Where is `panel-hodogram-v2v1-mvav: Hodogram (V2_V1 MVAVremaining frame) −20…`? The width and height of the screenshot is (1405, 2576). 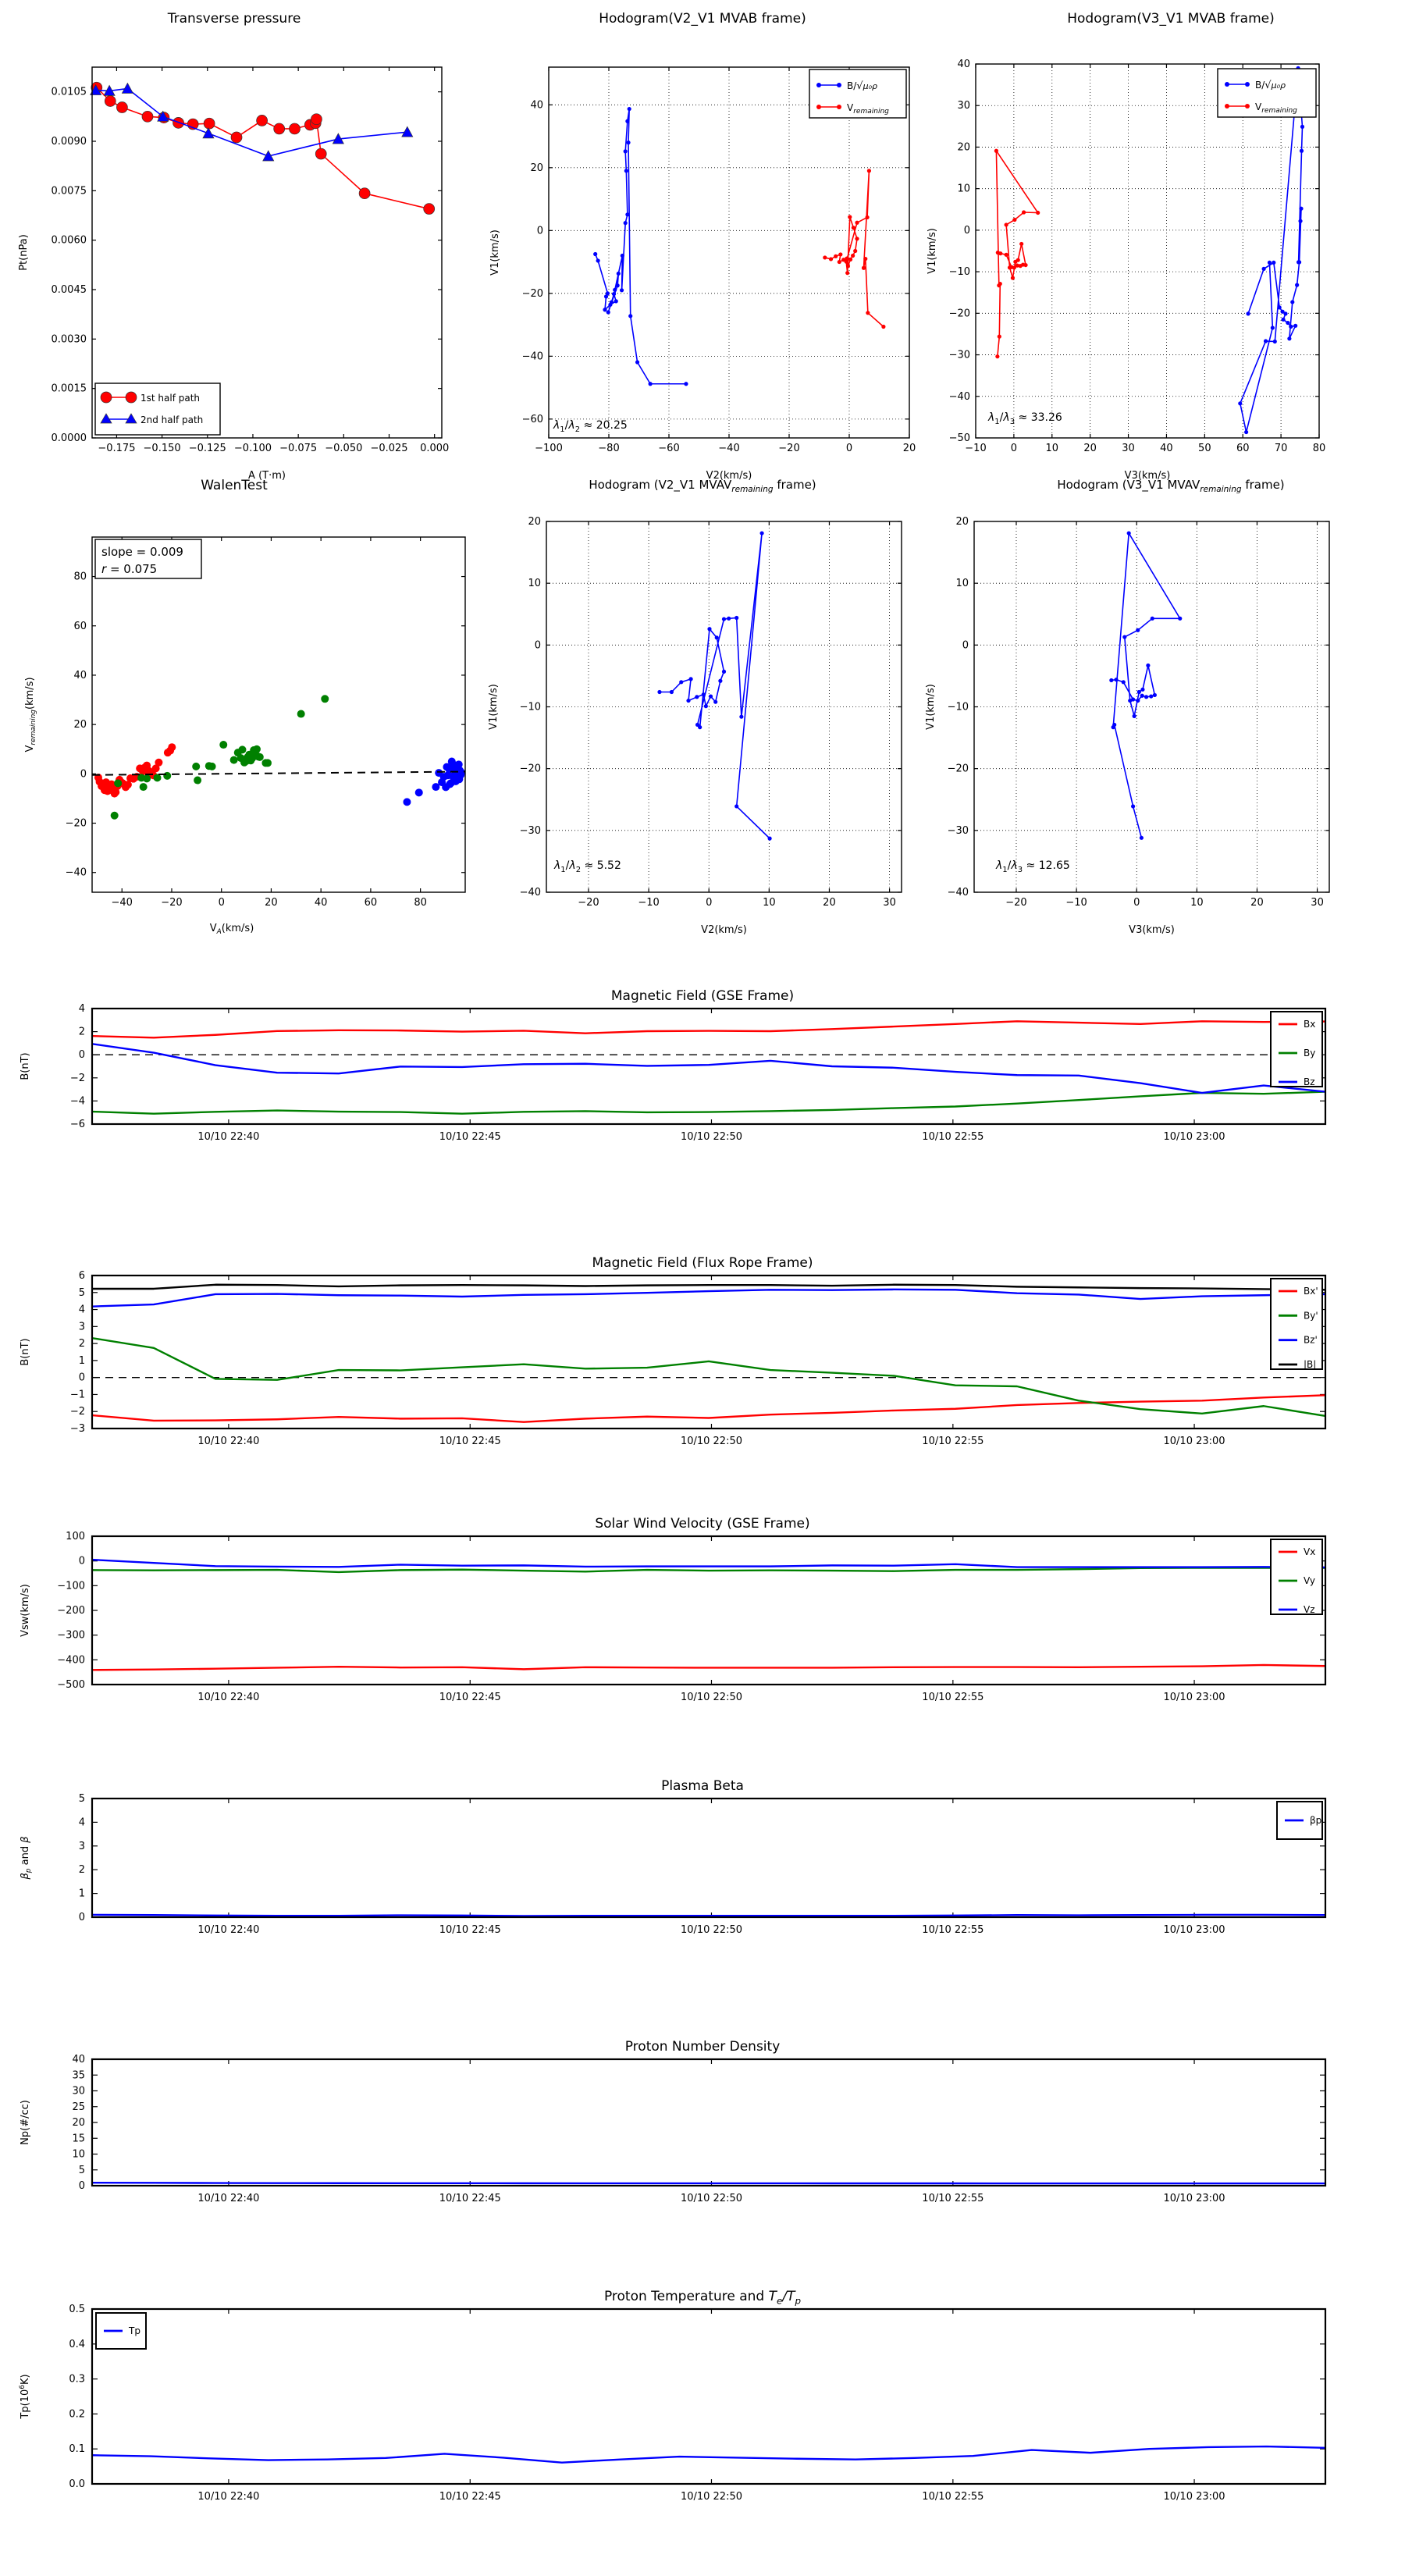
panel-hodogram-v2v1-mvav: Hodogram (V2_V1 MVAVremaining frame) −20… is located at coordinates (703, 702).